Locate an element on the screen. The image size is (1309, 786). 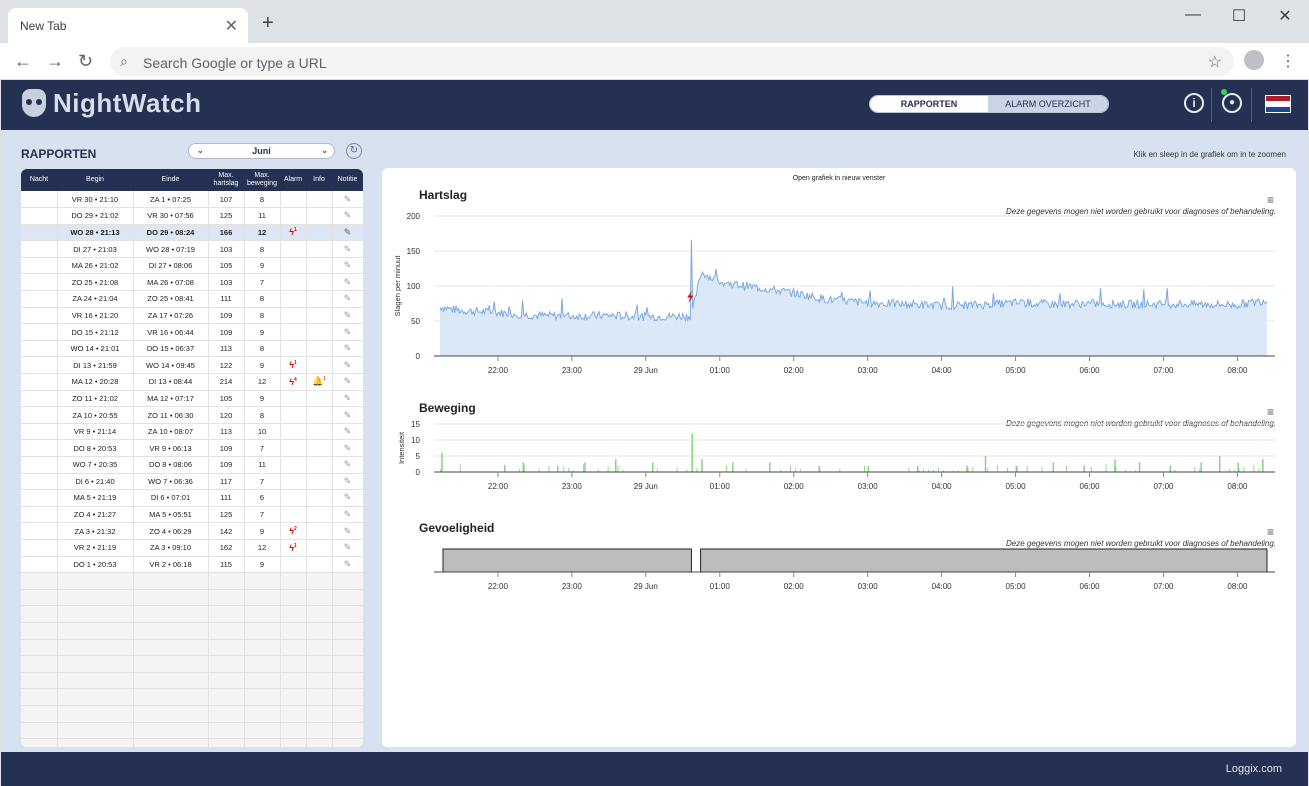
alarm-bolt-icon: ϟ4 is located at coordinates (293, 382).